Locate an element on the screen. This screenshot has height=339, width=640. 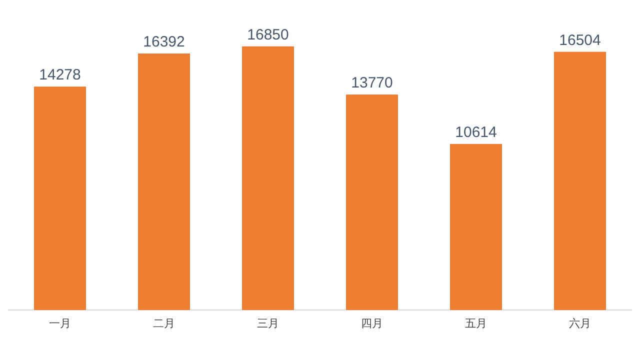
x-tick-label: 二月 is located at coordinates (164, 324).